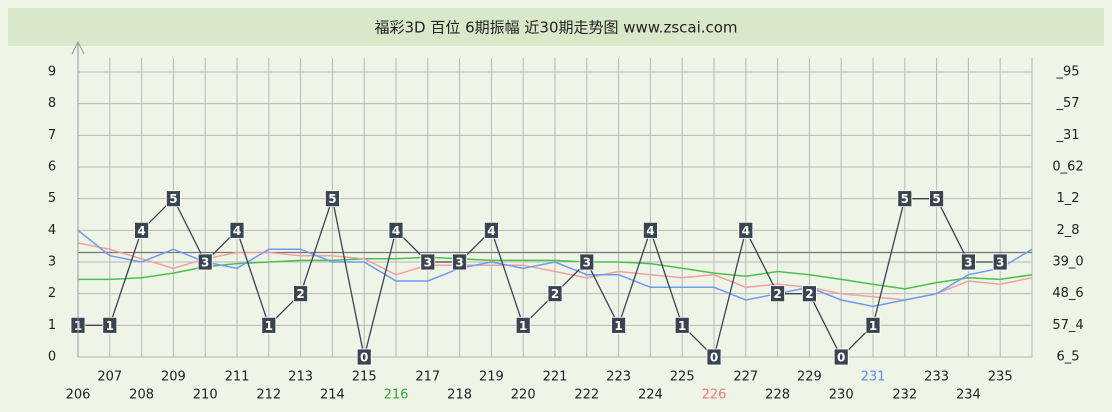 The width and height of the screenshot is (1112, 412). What do you see at coordinates (745, 377) in the screenshot?
I see `x-tick-label: 227` at bounding box center [745, 377].